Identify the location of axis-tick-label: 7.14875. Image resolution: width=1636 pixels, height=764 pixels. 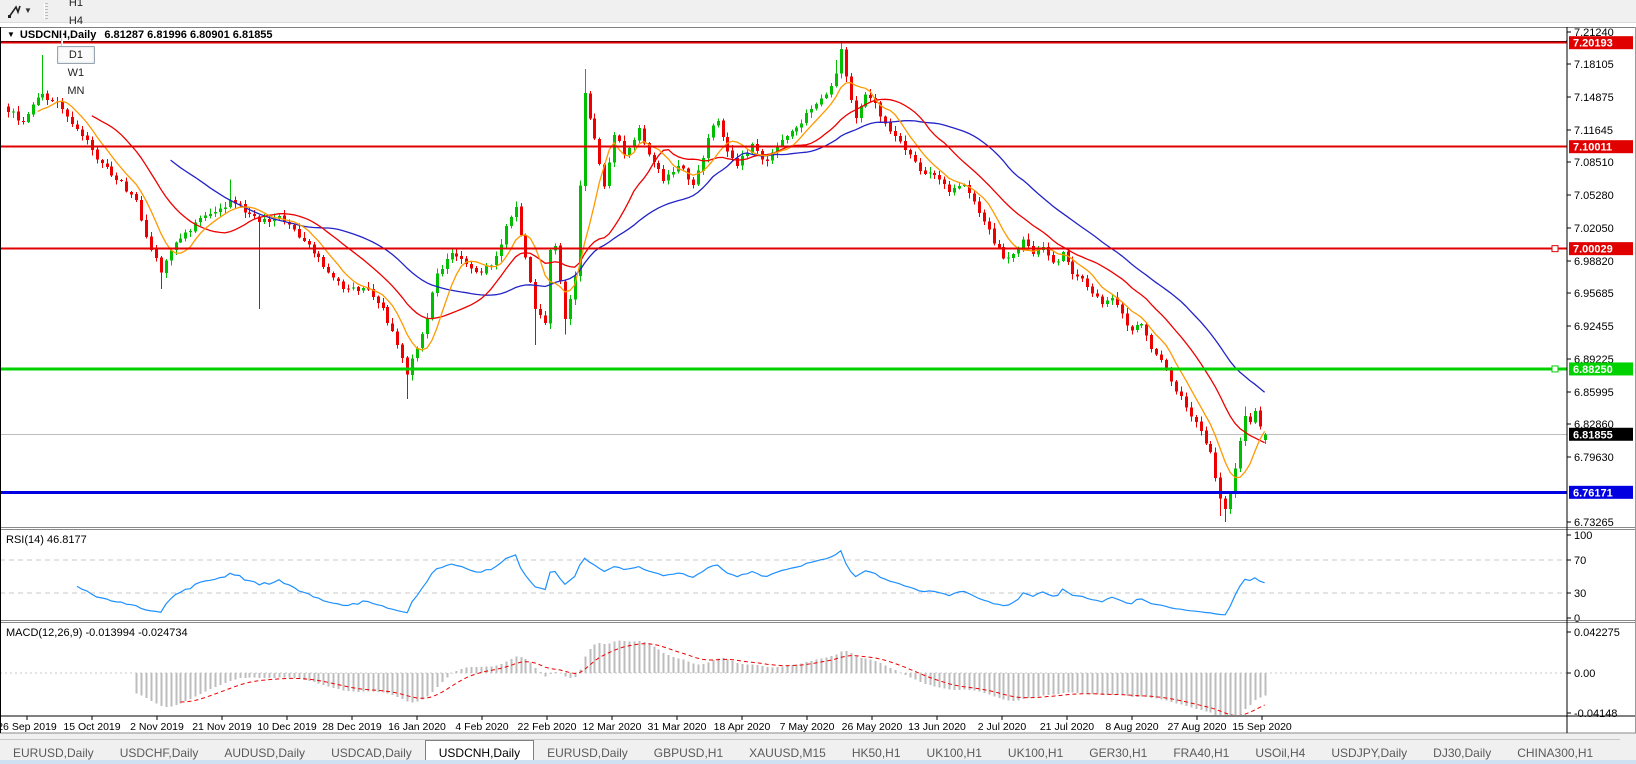
(1594, 98).